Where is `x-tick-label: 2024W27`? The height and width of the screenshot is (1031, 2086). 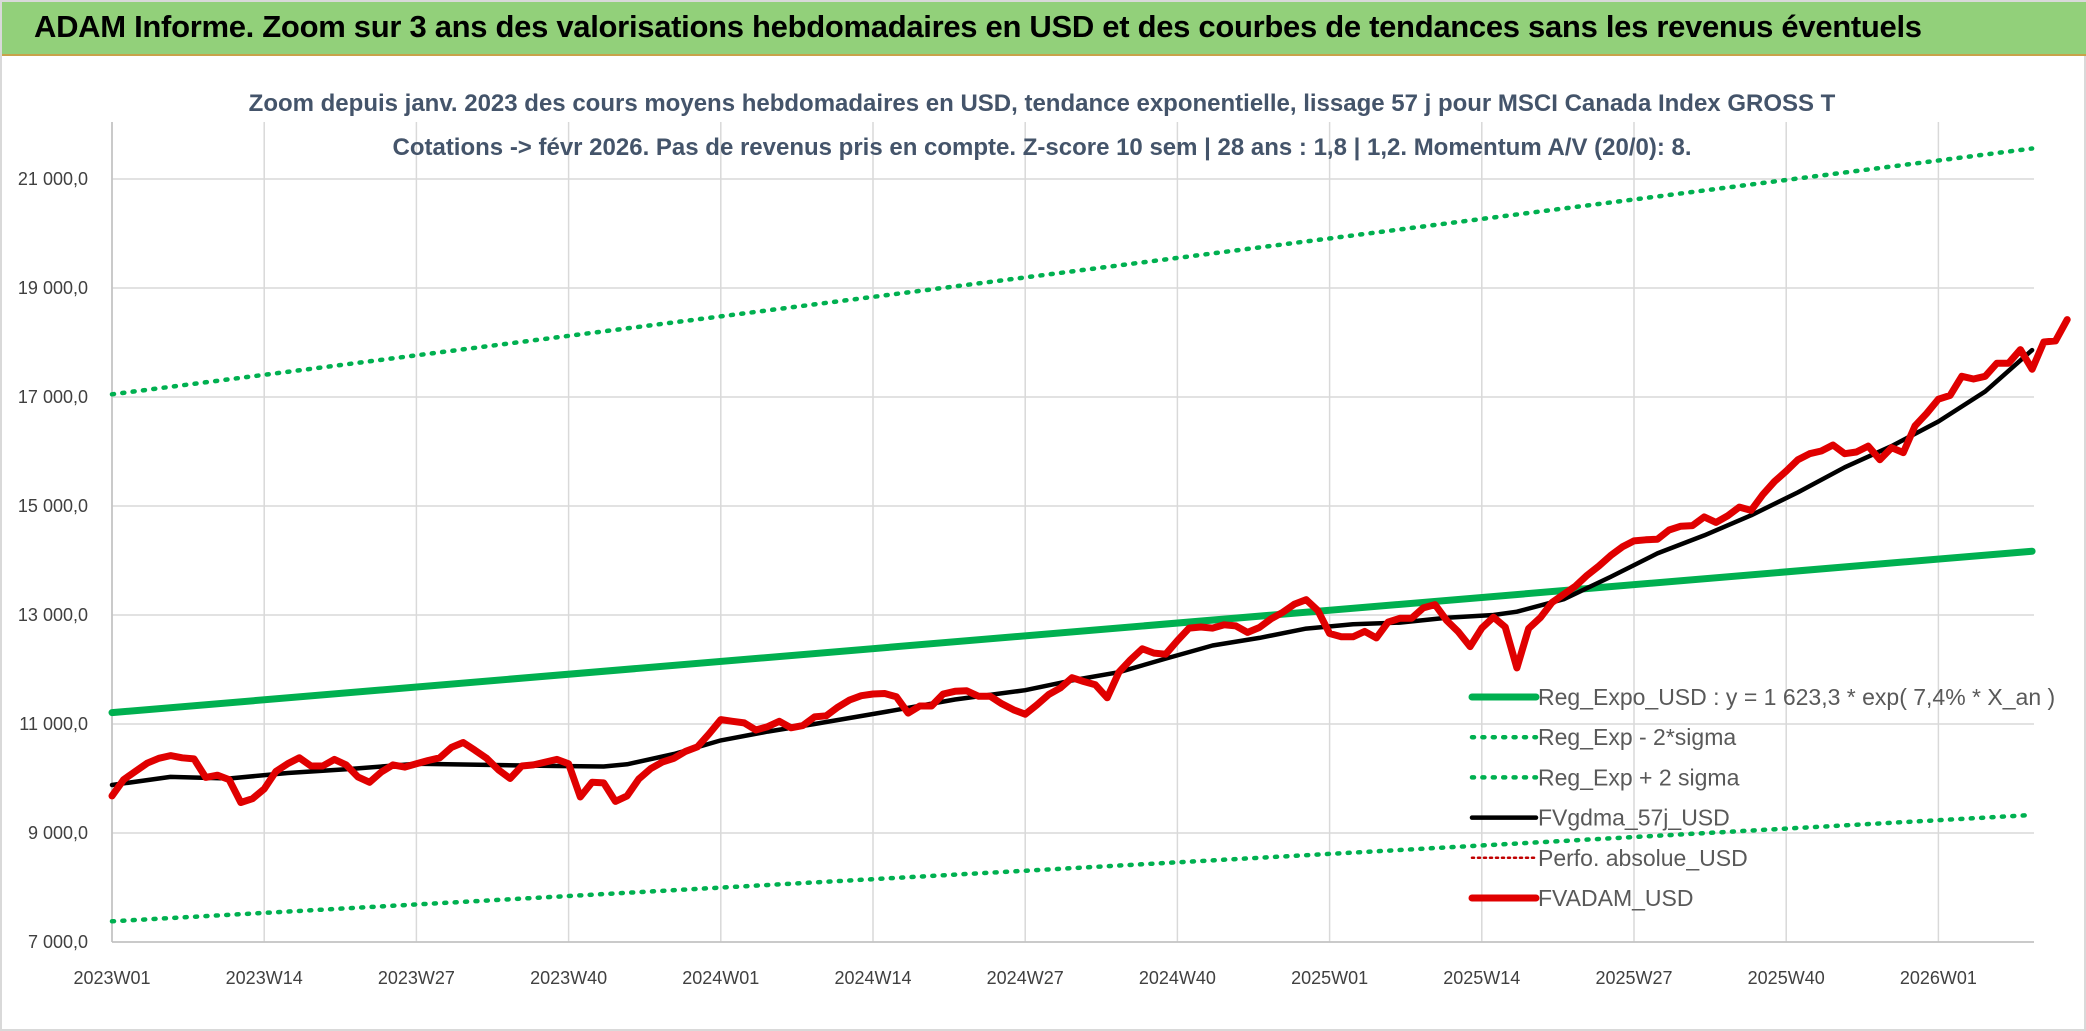
x-tick-label: 2024W27 is located at coordinates (1025, 978).